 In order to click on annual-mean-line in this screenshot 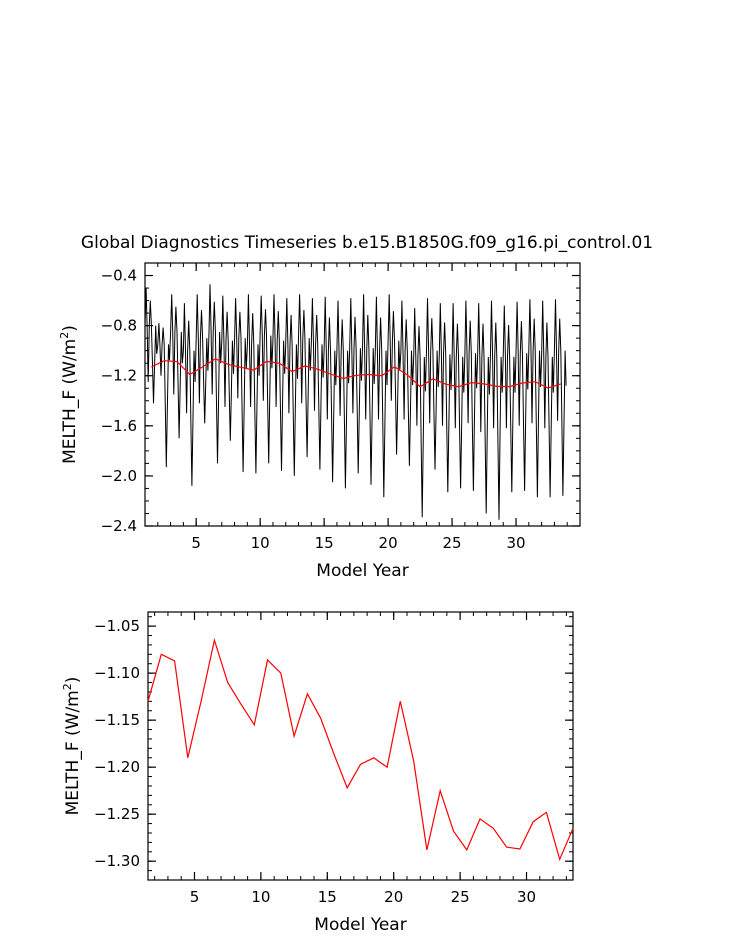, I will do `click(356, 373)`.